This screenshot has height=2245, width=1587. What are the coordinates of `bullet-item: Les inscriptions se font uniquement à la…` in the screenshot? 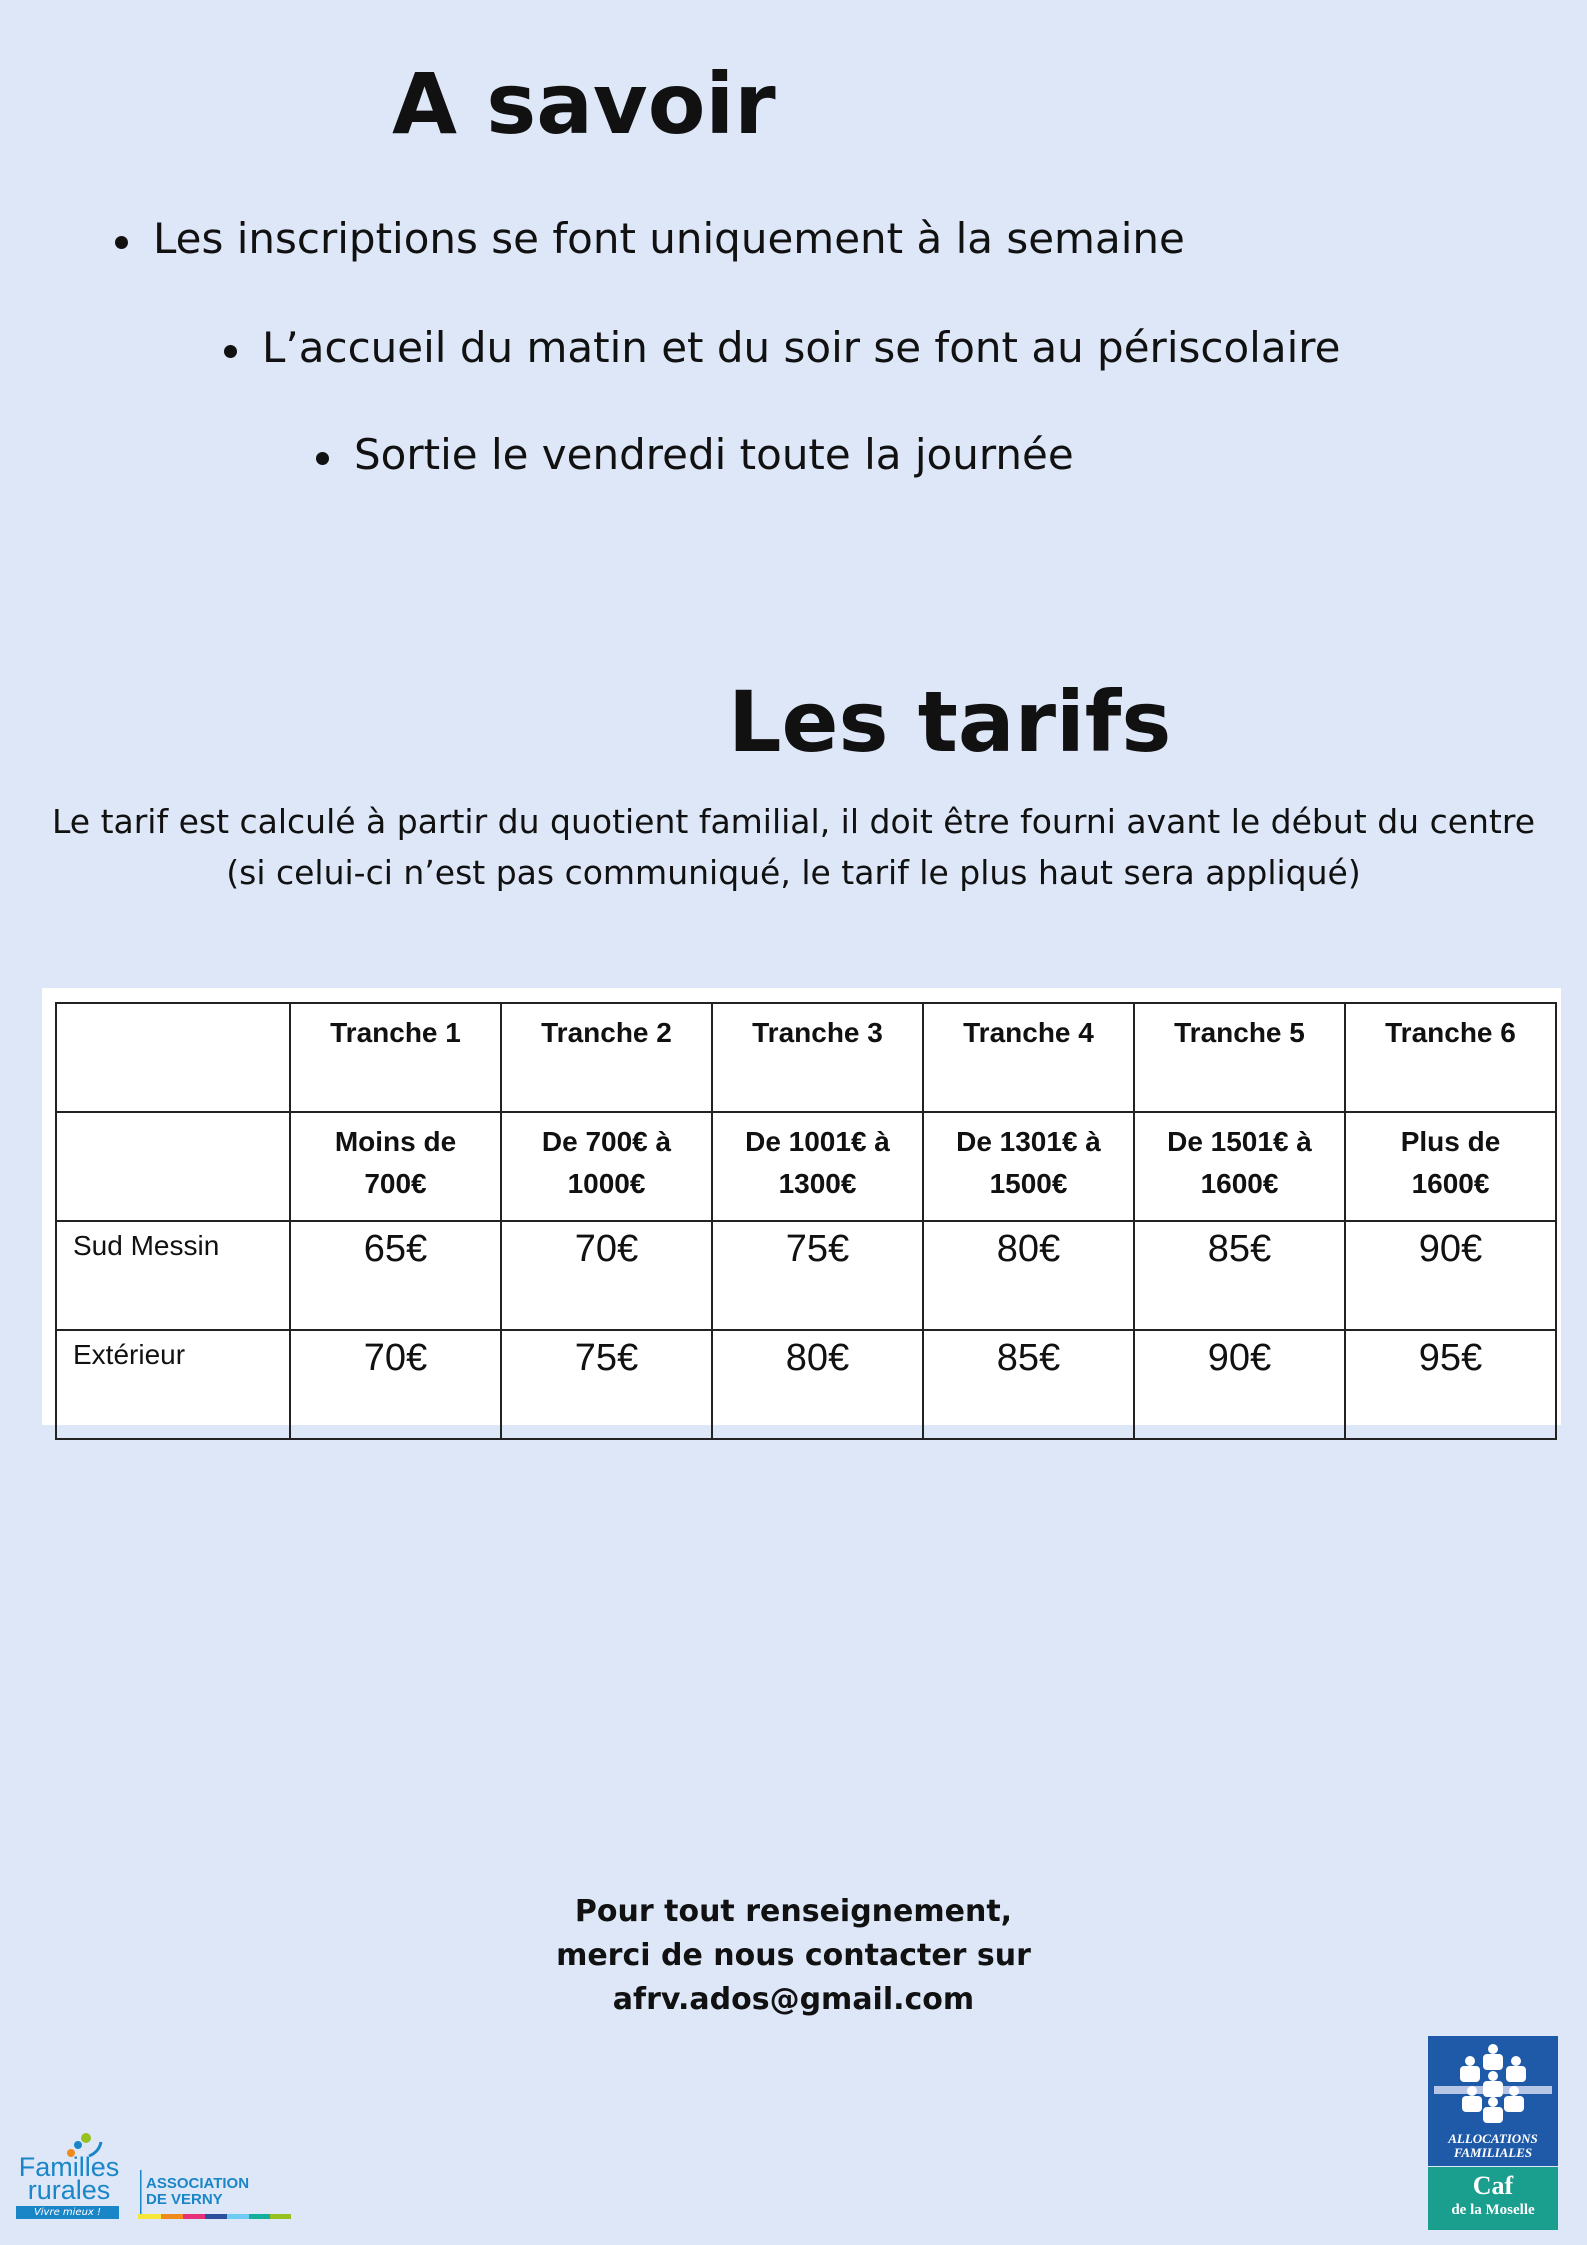 It's located at (650, 238).